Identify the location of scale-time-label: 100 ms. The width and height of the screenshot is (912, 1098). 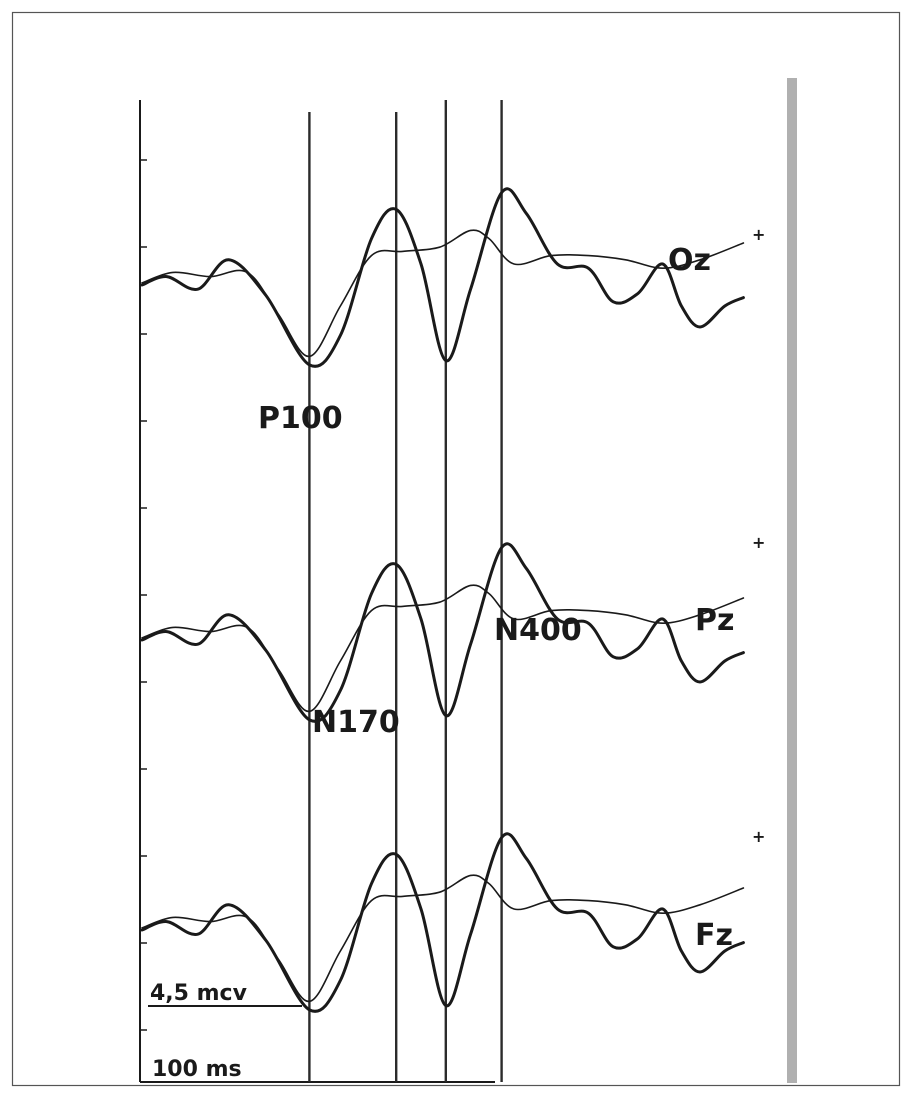
(197, 1069).